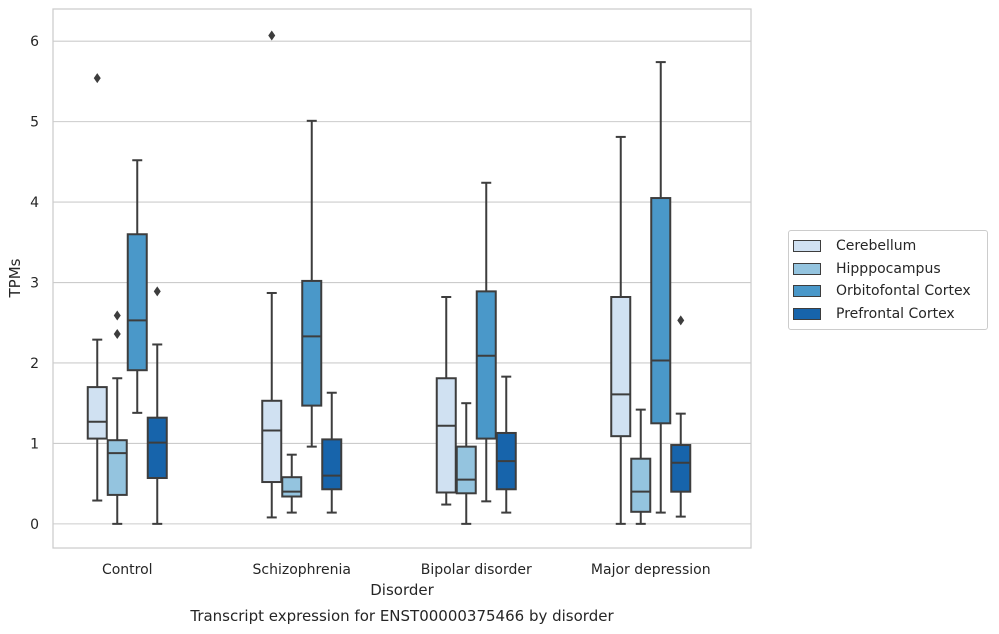 Image resolution: width=999 pixels, height=634 pixels. I want to click on legend-label: Cerebellum, so click(876, 246).